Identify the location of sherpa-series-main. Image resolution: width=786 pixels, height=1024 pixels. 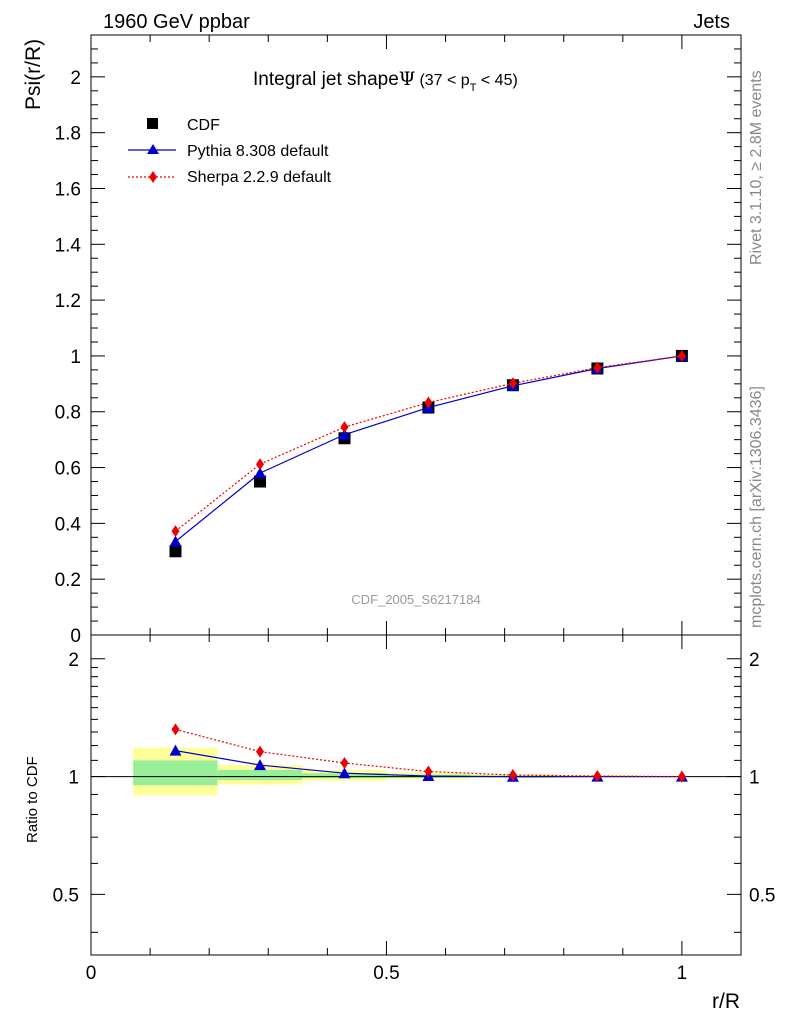
(428, 443).